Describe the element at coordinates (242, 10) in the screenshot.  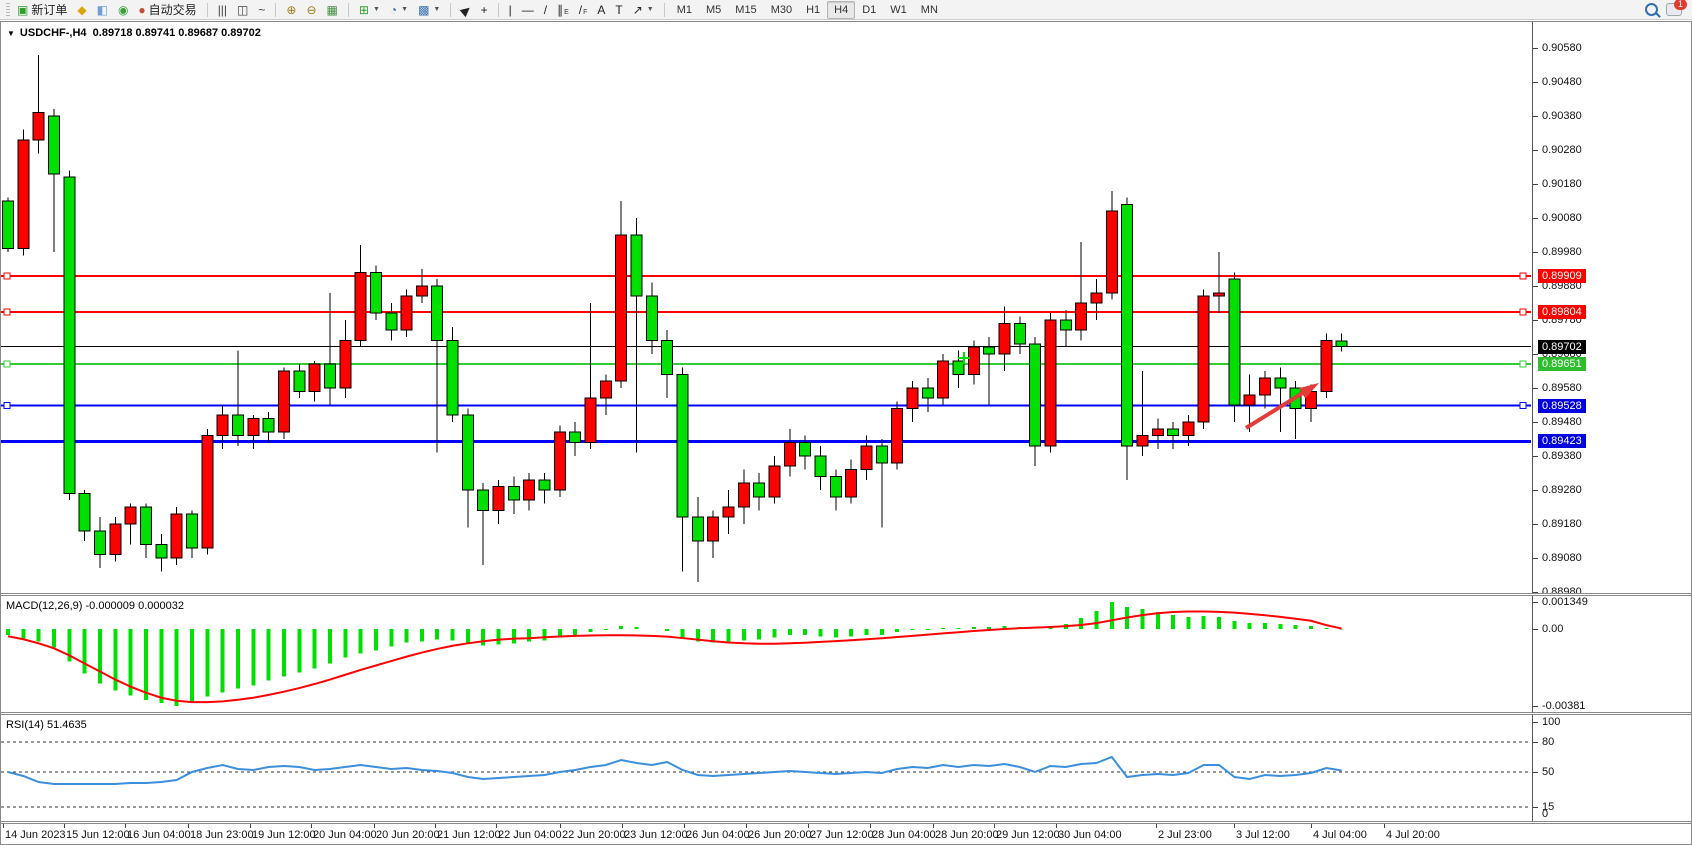
I see `candlestick-chart-icon: ◫` at that location.